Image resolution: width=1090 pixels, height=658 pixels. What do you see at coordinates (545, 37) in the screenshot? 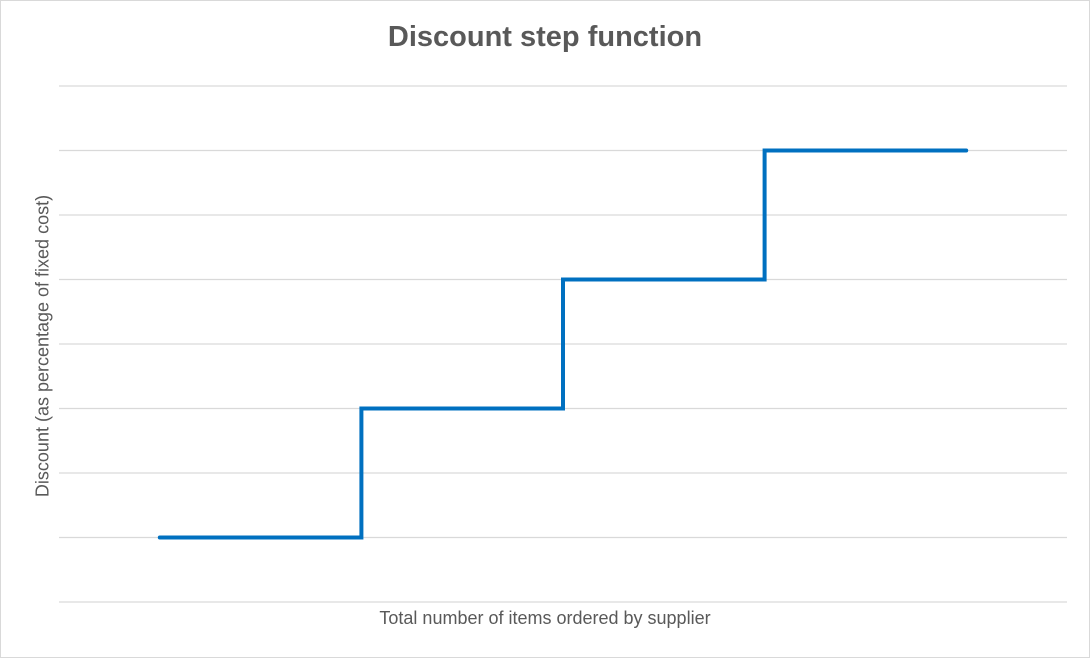
I see `chart-title: Discount step function` at bounding box center [545, 37].